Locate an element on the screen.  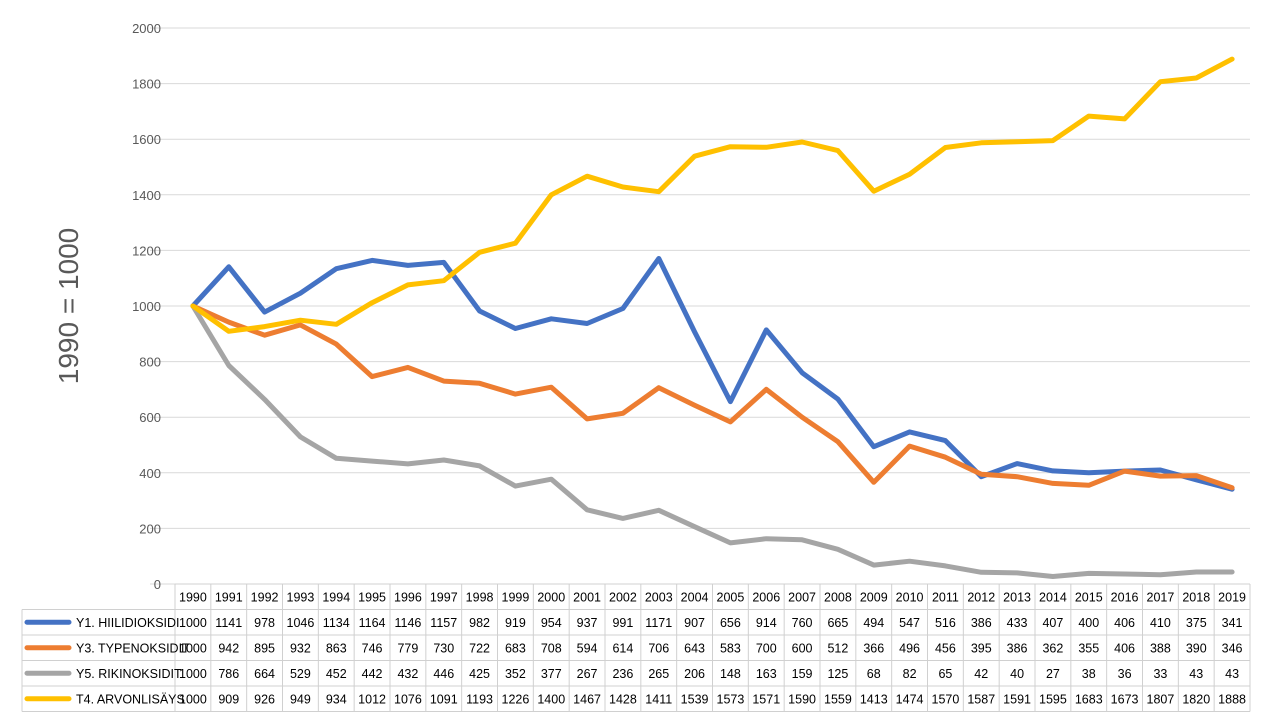
y-tick-label: 800 is located at coordinates (150, 362).